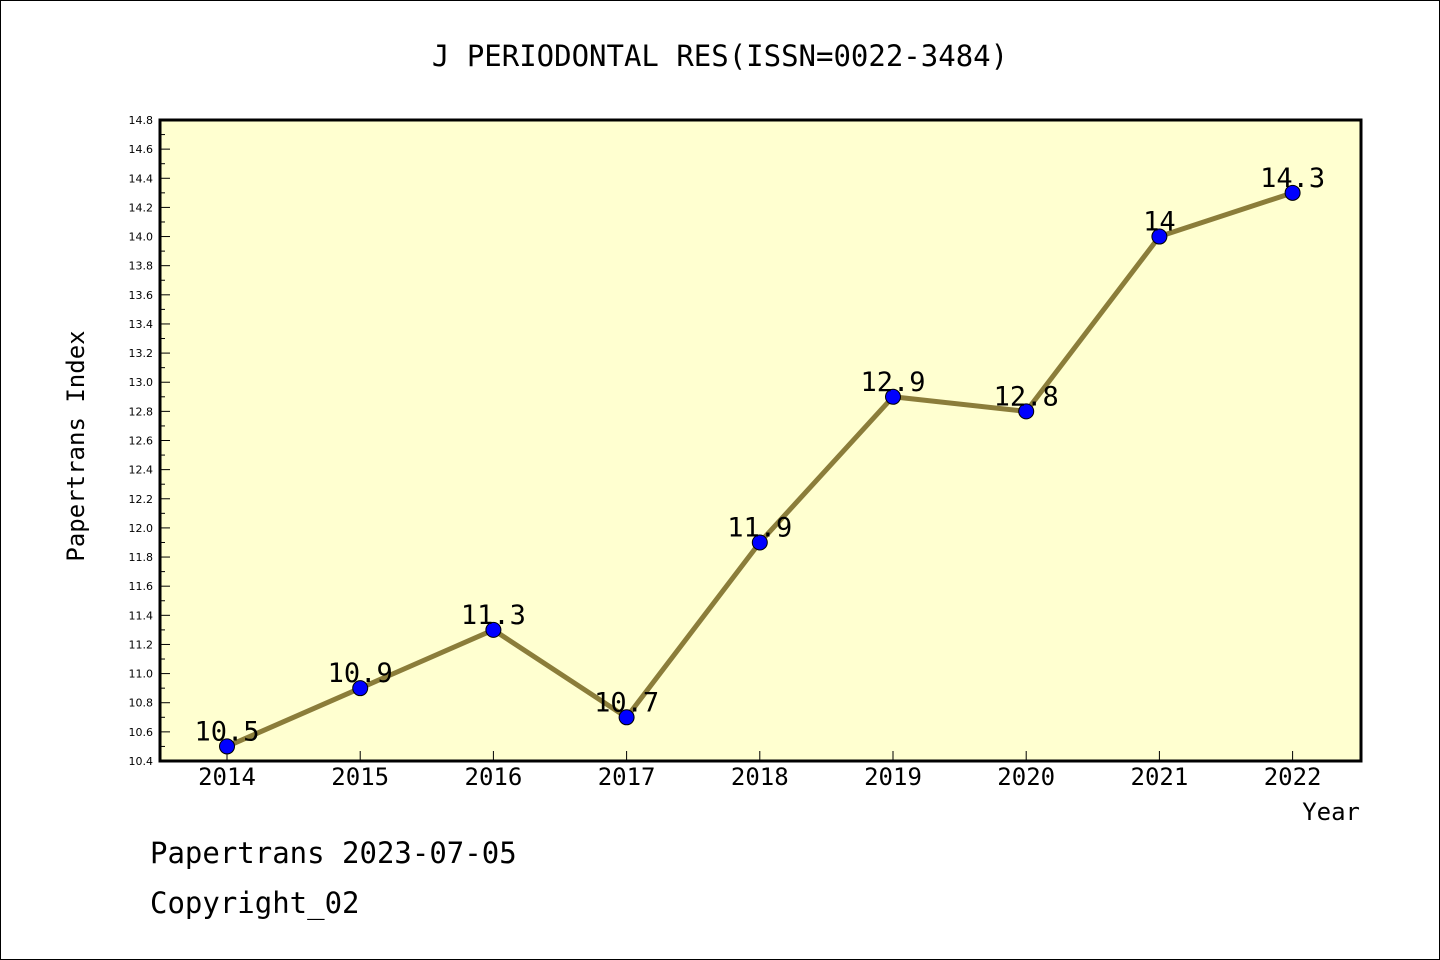 Image resolution: width=1440 pixels, height=960 pixels. Describe the element at coordinates (141, 382) in the screenshot. I see `y-tick-label: 13.0` at that location.